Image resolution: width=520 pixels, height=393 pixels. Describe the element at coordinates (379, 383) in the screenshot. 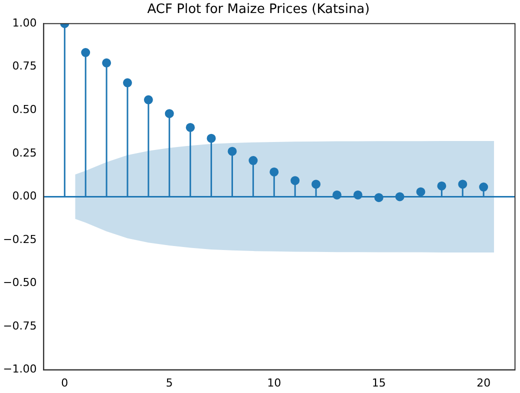

I see `x-tick-label: 15` at that location.